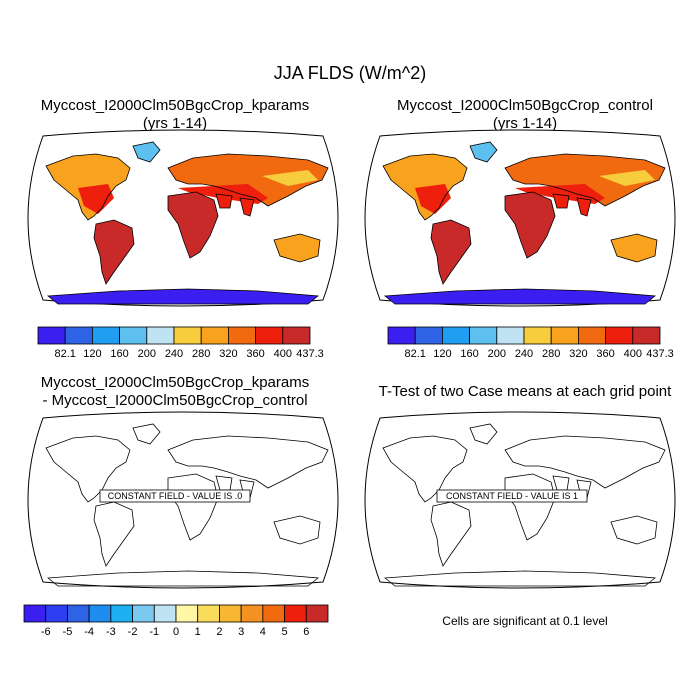 The image size is (700, 700). What do you see at coordinates (627, 178) in the screenshot?
I see `fill-siberia` at bounding box center [627, 178].